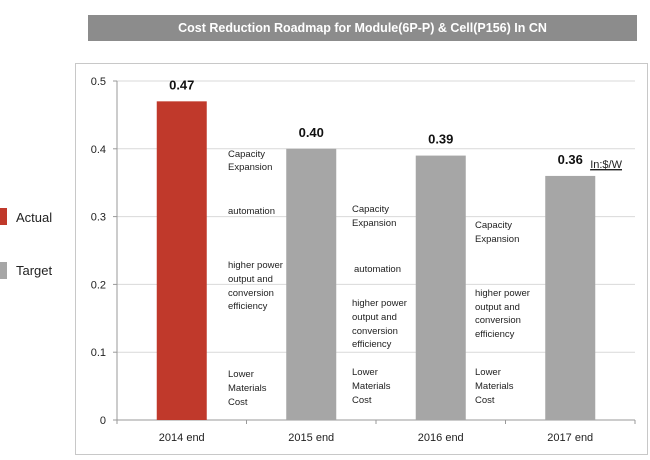 This screenshot has height=460, width=650. What do you see at coordinates (181, 260) in the screenshot?
I see `bar-2014-end` at bounding box center [181, 260].